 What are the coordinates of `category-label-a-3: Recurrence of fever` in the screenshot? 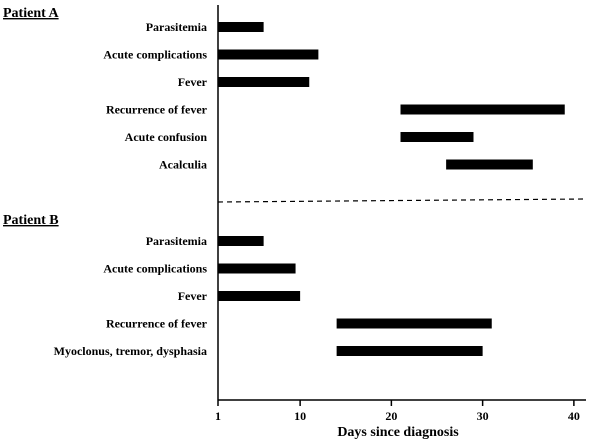 It's located at (157, 110).